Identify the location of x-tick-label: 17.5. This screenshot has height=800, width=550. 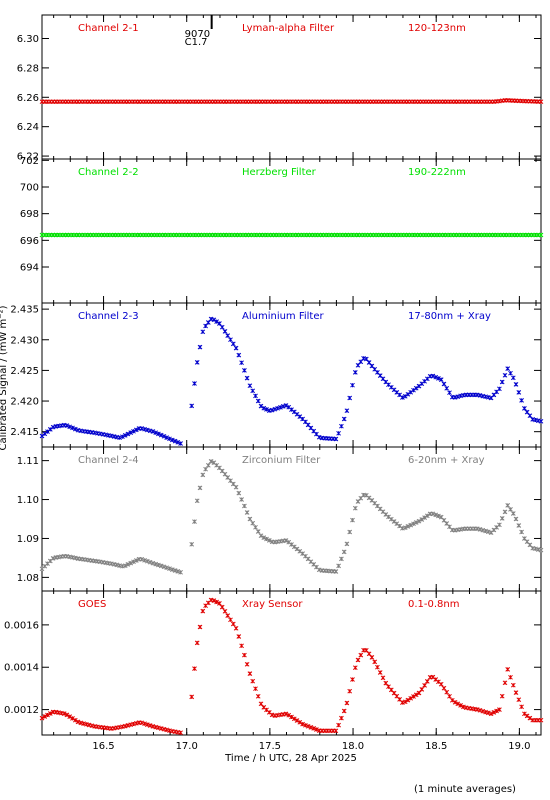
(270, 746).